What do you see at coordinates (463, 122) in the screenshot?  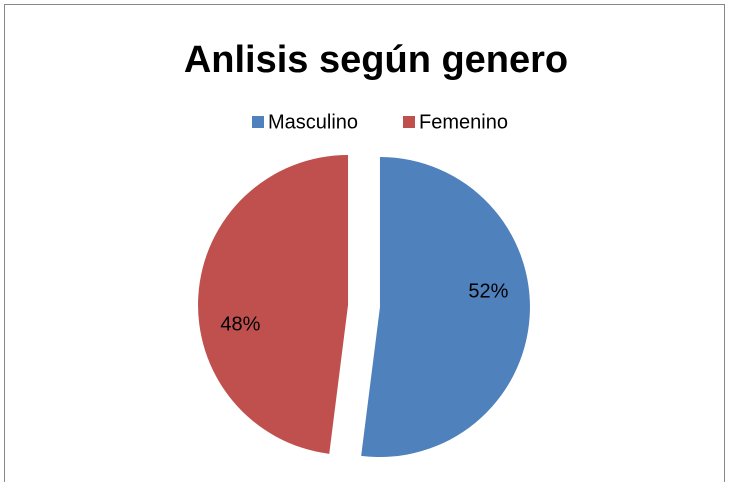 I see `legend-label: Femenino` at bounding box center [463, 122].